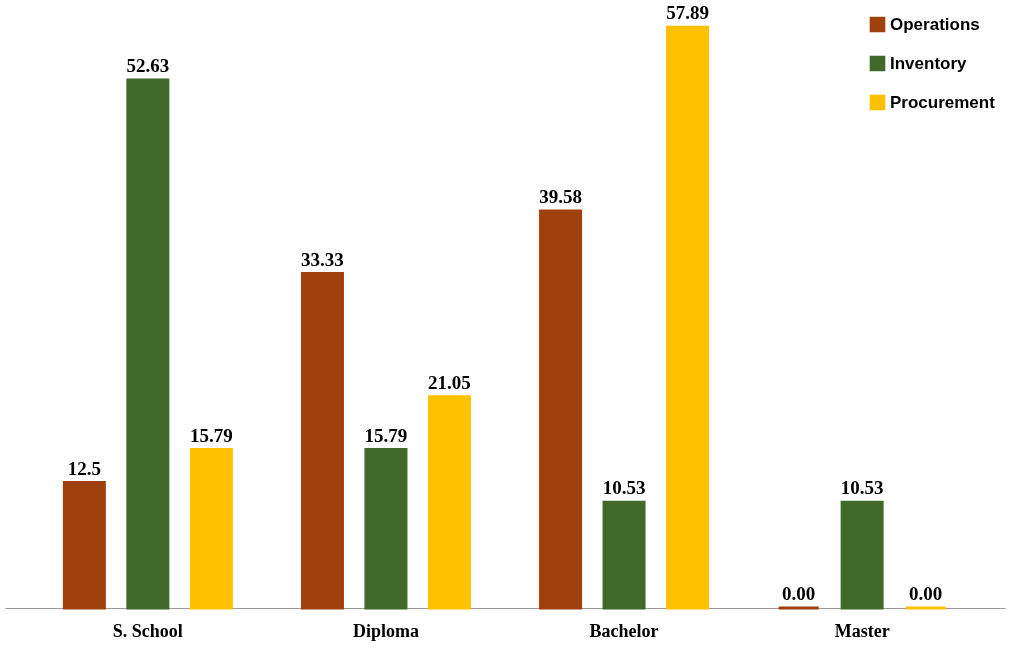 This screenshot has height=664, width=1032. What do you see at coordinates (322, 259) in the screenshot?
I see `data-label: 33.33` at bounding box center [322, 259].